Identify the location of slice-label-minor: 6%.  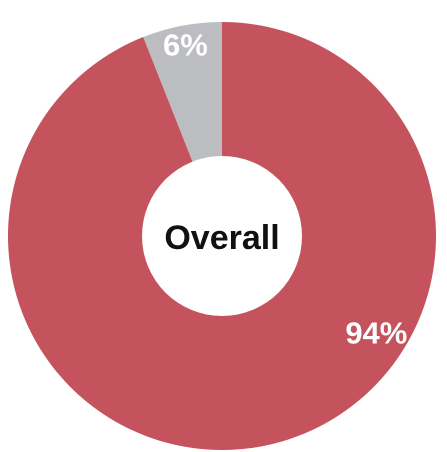
(185, 44).